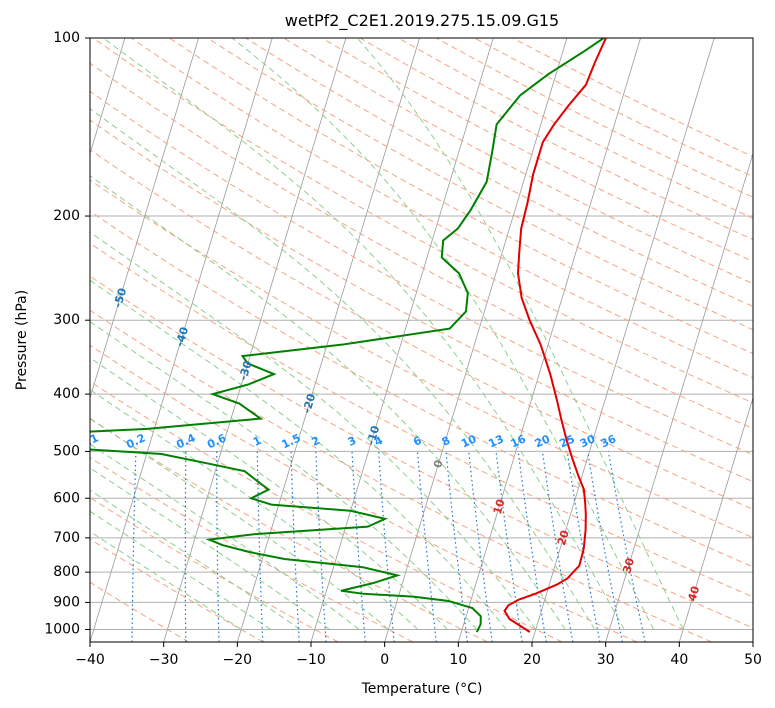  I want to click on x-tick-label: −20, so click(238, 660).